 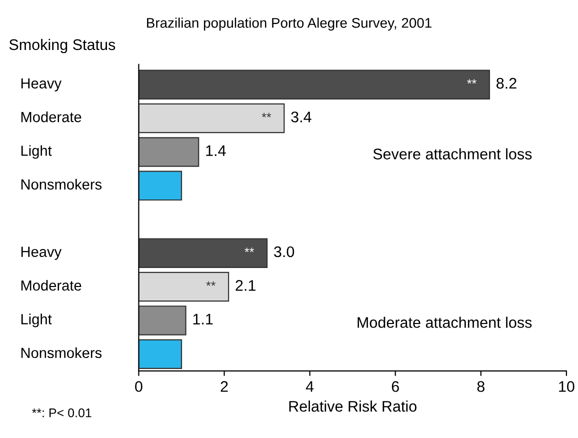 I want to click on x-tick-label: 8, so click(x=480, y=386).